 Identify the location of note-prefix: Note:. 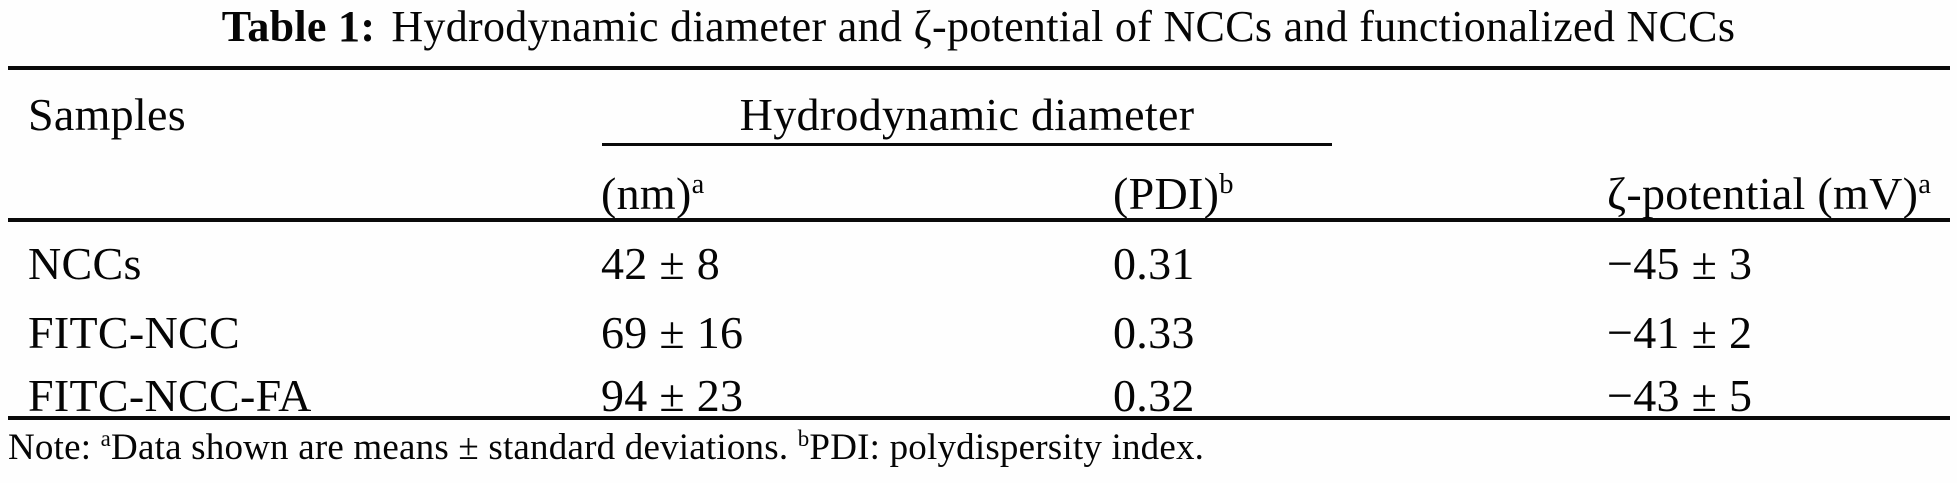
(54, 447).